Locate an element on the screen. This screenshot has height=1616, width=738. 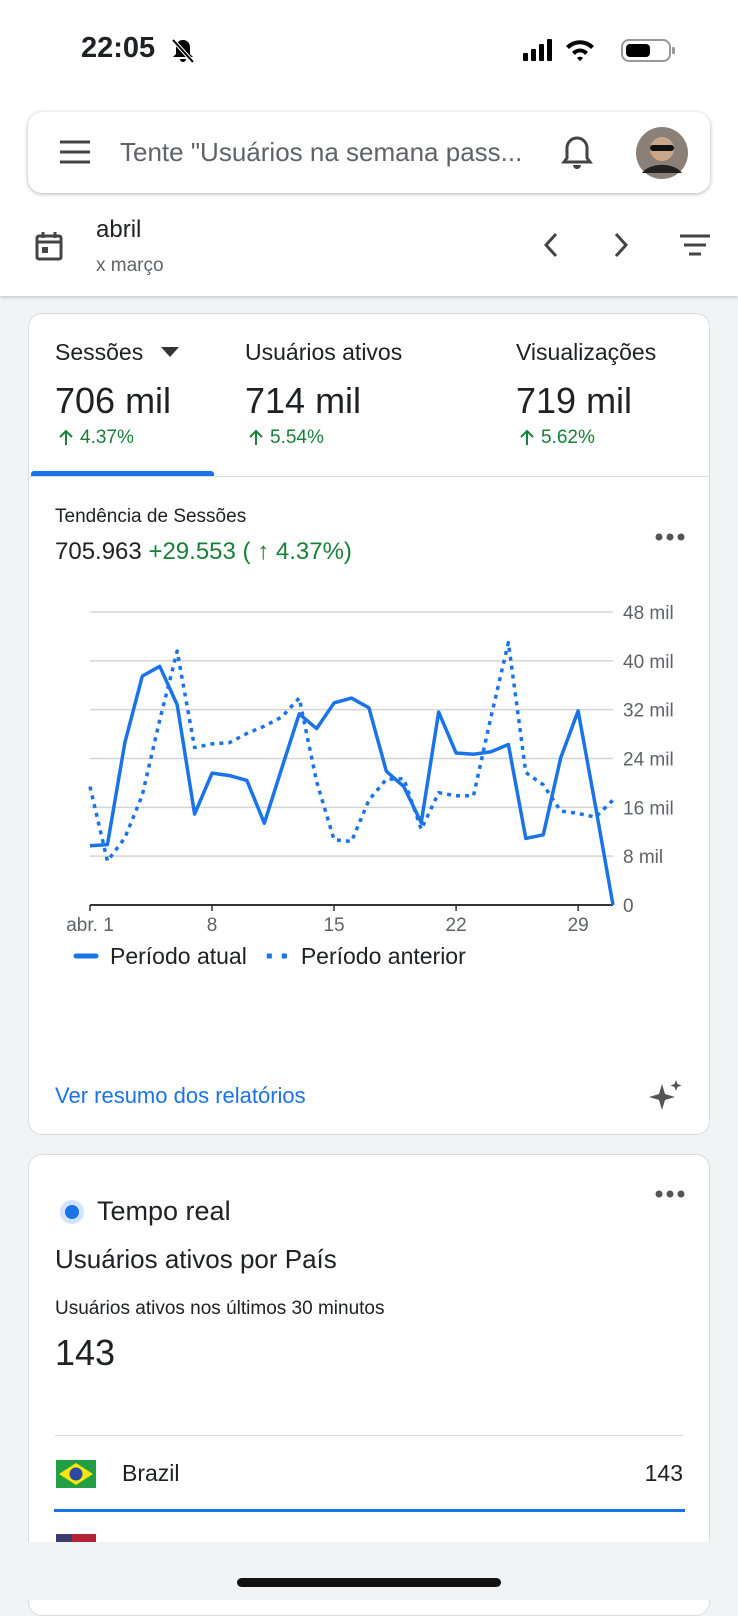
chart-title: Tendência de Sessões is located at coordinates (151, 516).